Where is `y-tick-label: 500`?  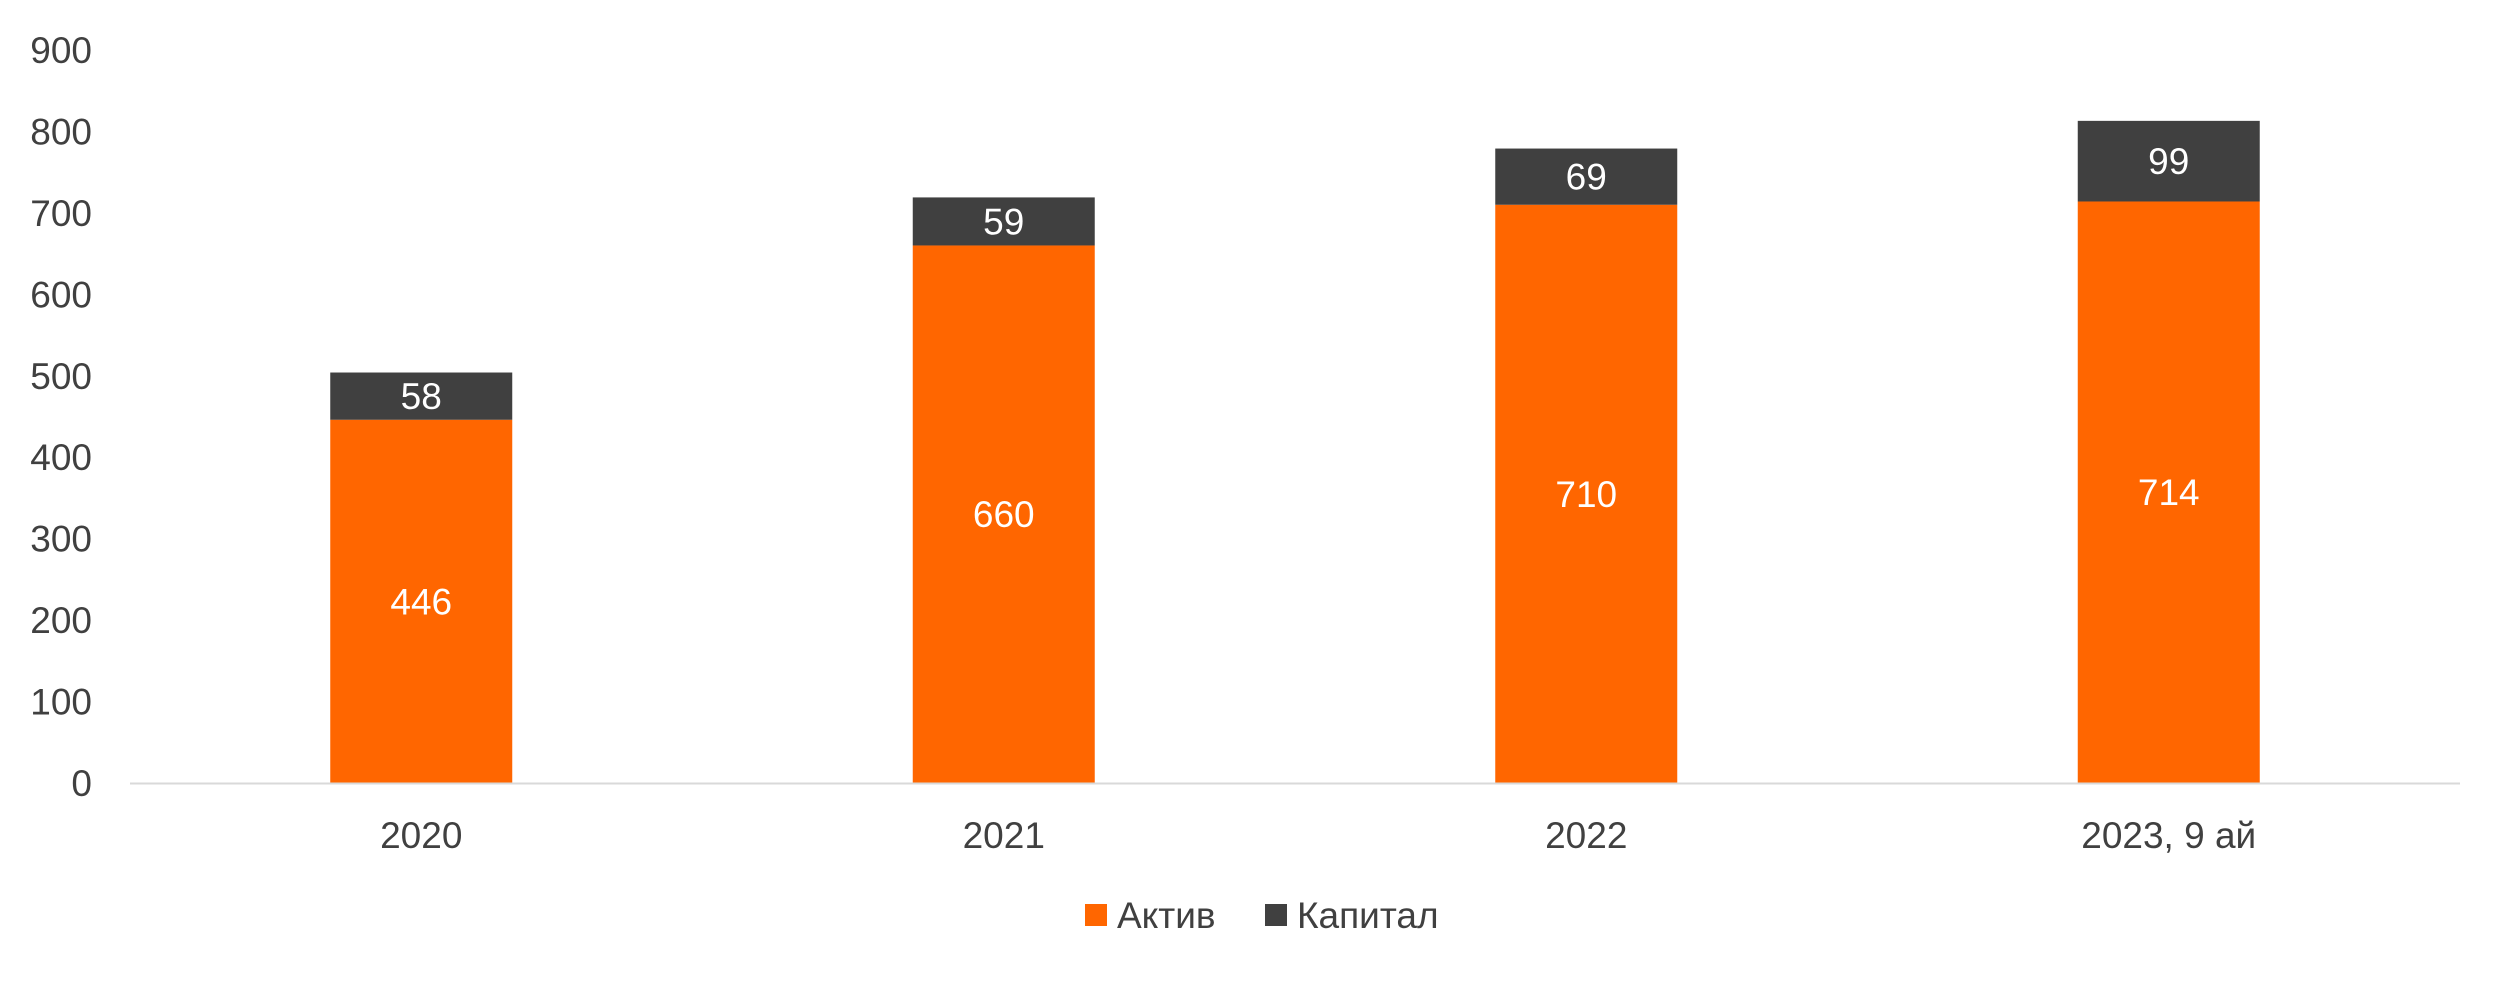 y-tick-label: 500 is located at coordinates (61, 376).